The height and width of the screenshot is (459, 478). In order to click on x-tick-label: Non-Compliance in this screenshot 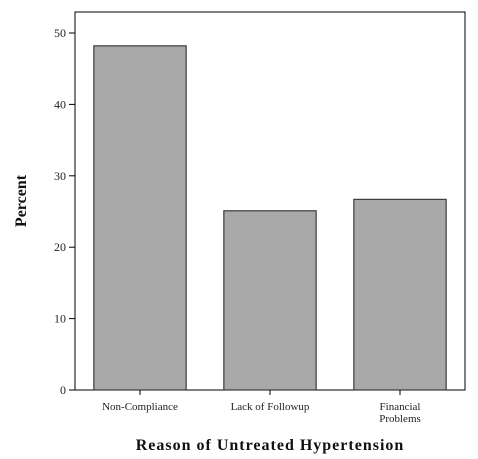, I will do `click(140, 407)`.